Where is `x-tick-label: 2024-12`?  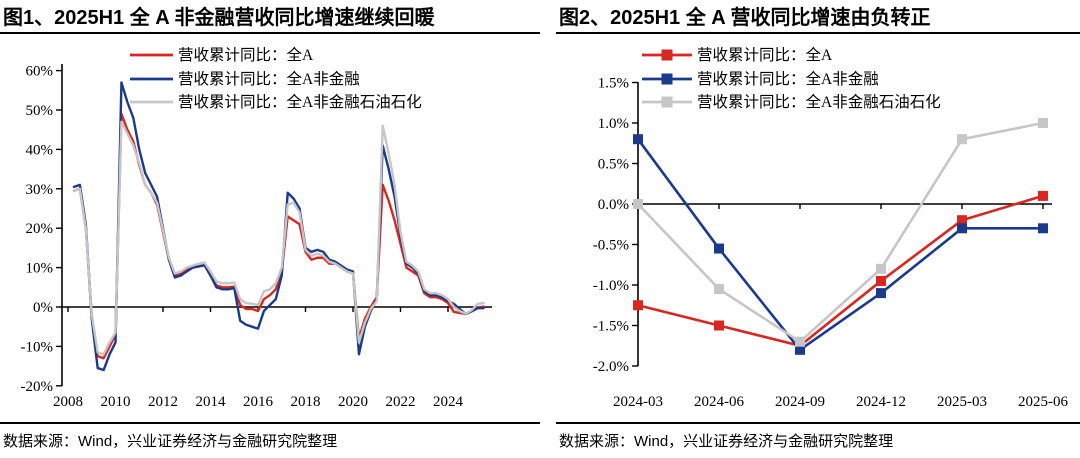 x-tick-label: 2024-12 is located at coordinates (881, 402).